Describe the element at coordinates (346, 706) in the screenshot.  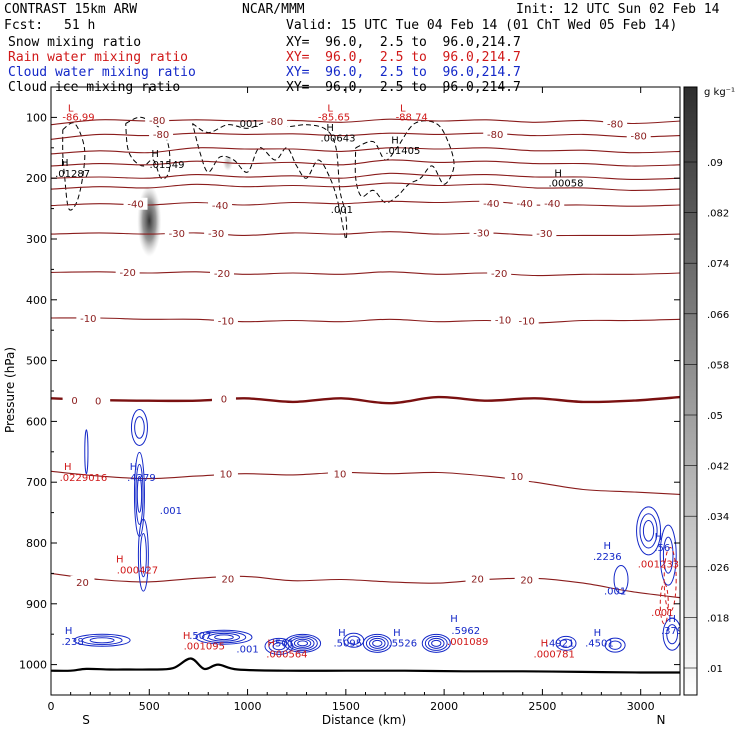
I see `x-tick-label: 1500` at that location.